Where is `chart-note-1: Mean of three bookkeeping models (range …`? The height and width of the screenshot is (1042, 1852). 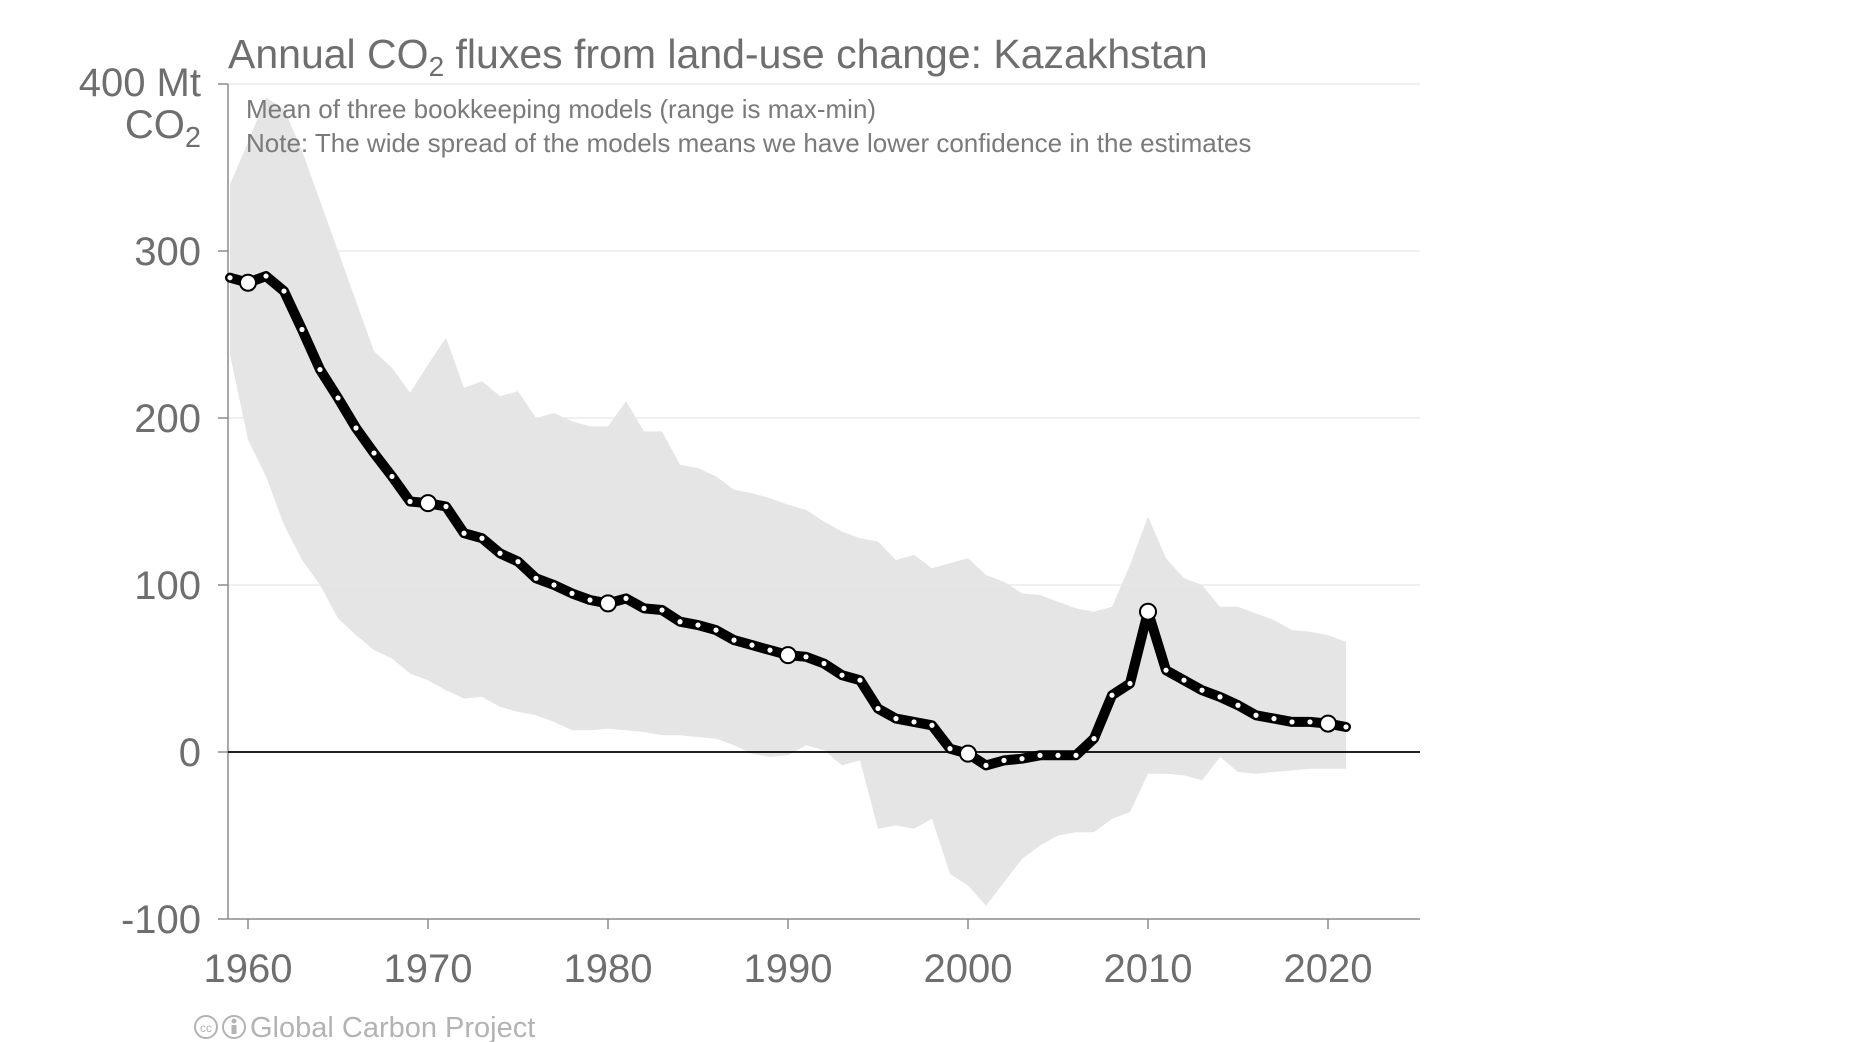
chart-note-1: Mean of three bookkeeping models (range … is located at coordinates (561, 109).